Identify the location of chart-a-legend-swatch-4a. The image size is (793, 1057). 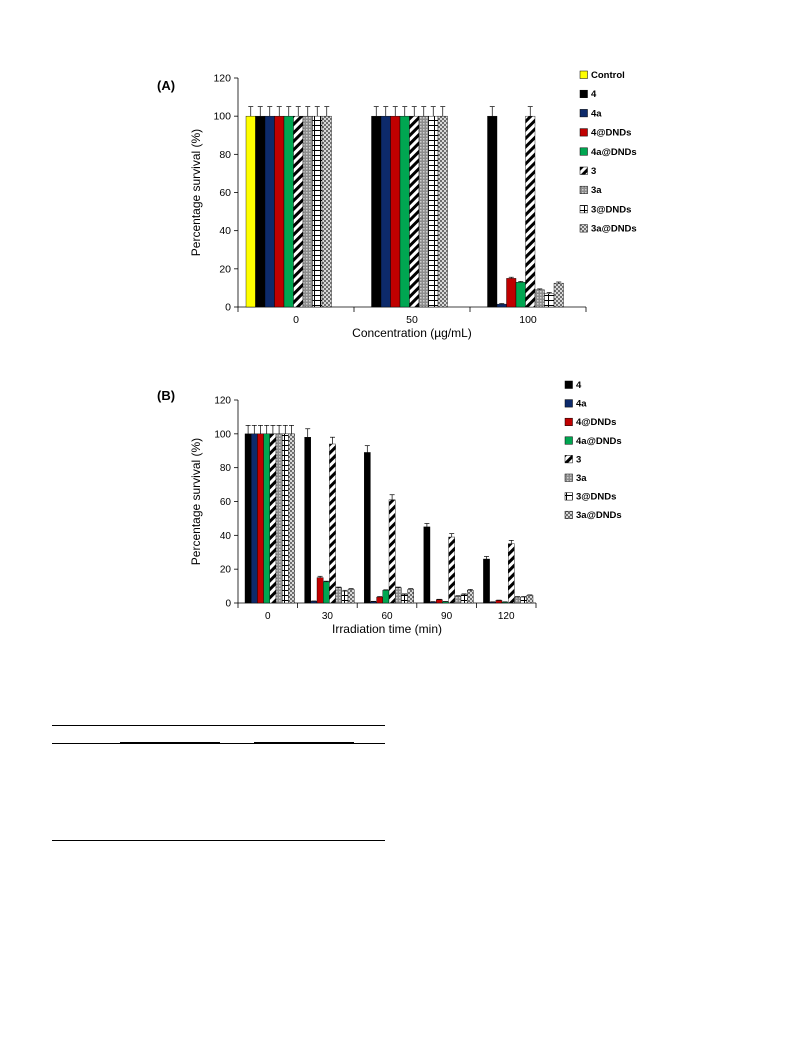
(583, 113).